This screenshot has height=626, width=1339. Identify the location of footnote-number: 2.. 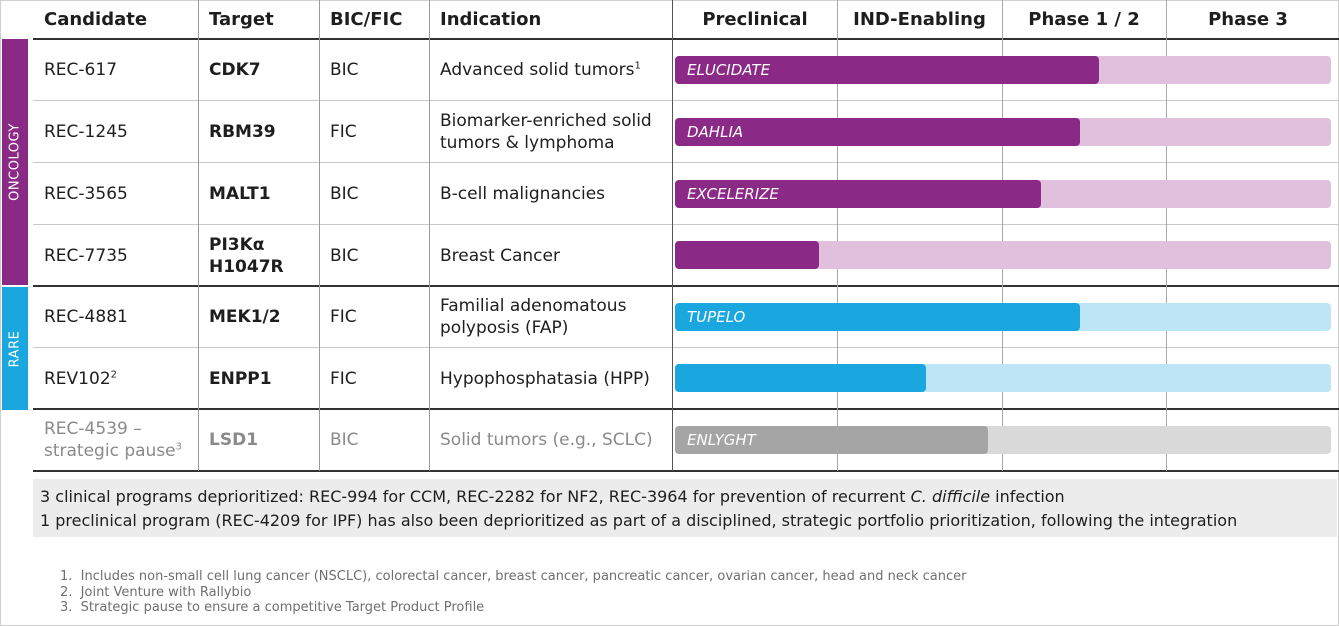
(66, 592).